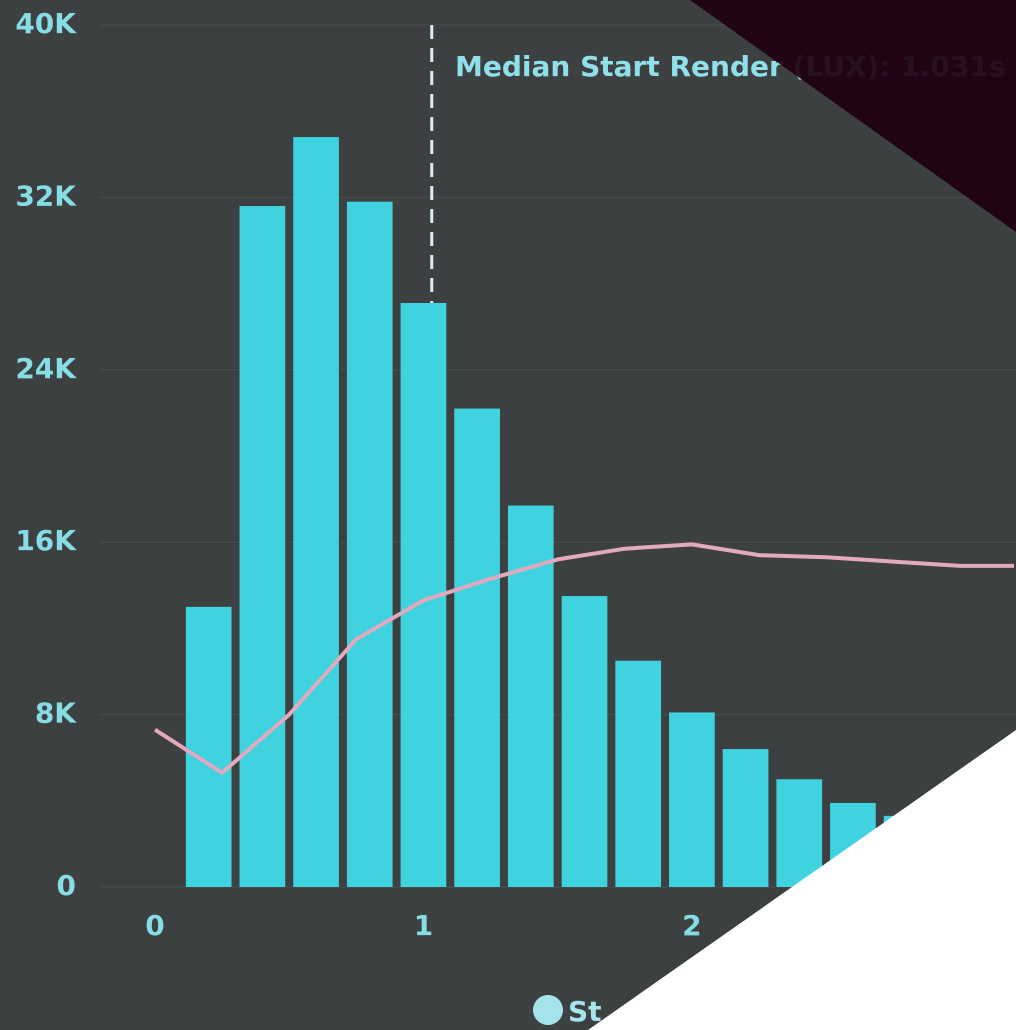  I want to click on legend-label: St, so click(585, 1011).